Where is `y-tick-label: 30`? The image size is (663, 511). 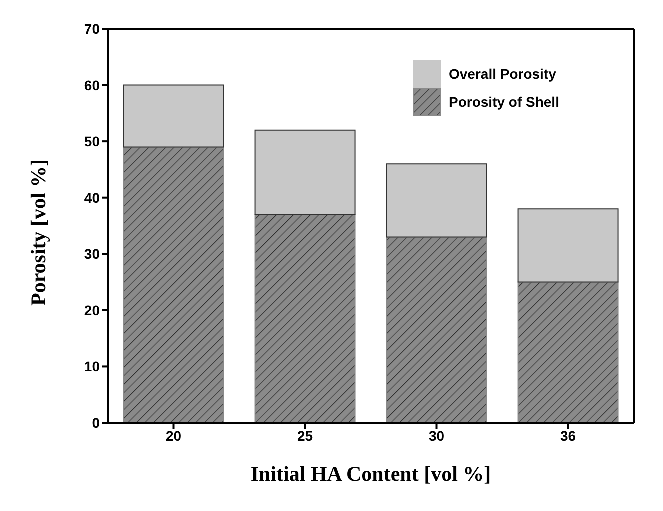
y-tick-label: 30 is located at coordinates (92, 254).